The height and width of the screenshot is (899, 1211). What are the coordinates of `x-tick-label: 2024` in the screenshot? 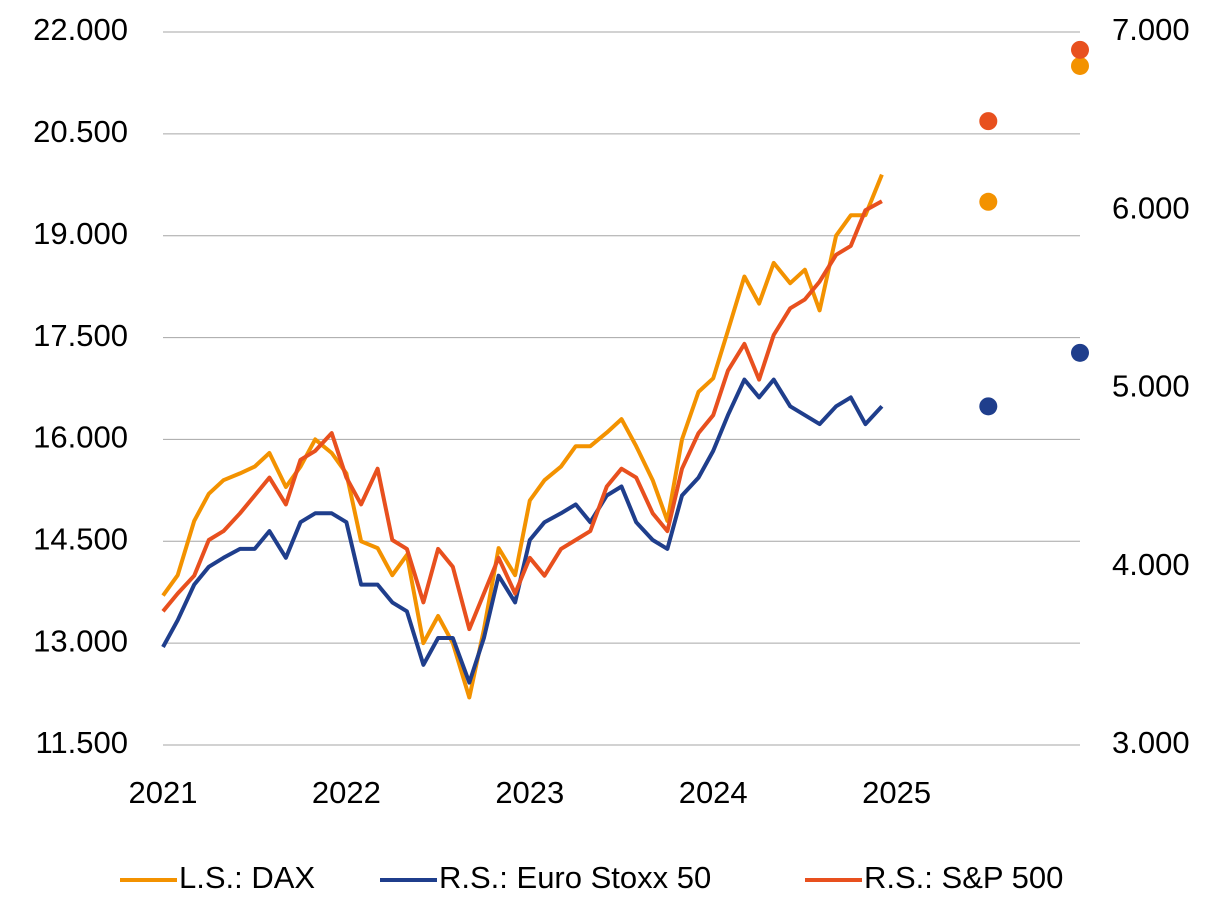 It's located at (713, 792).